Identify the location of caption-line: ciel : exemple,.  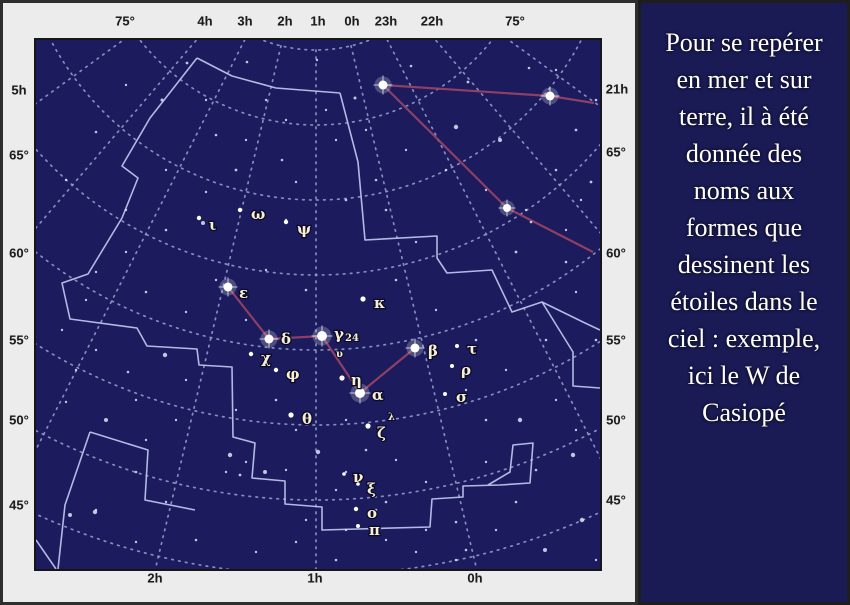
(744, 338).